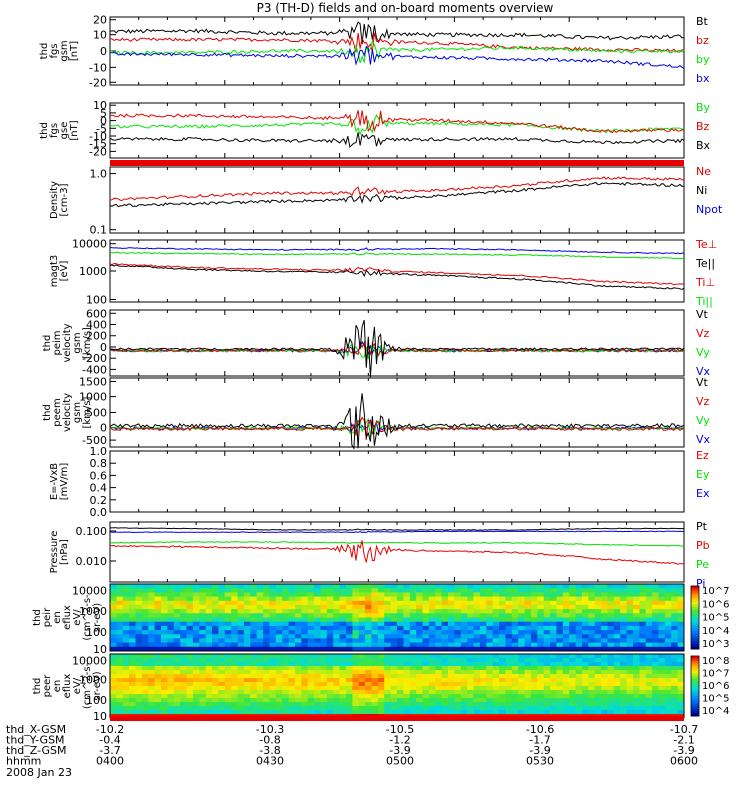 The image size is (750, 804). I want to click on x-axis-value: -1.7, so click(539, 740).